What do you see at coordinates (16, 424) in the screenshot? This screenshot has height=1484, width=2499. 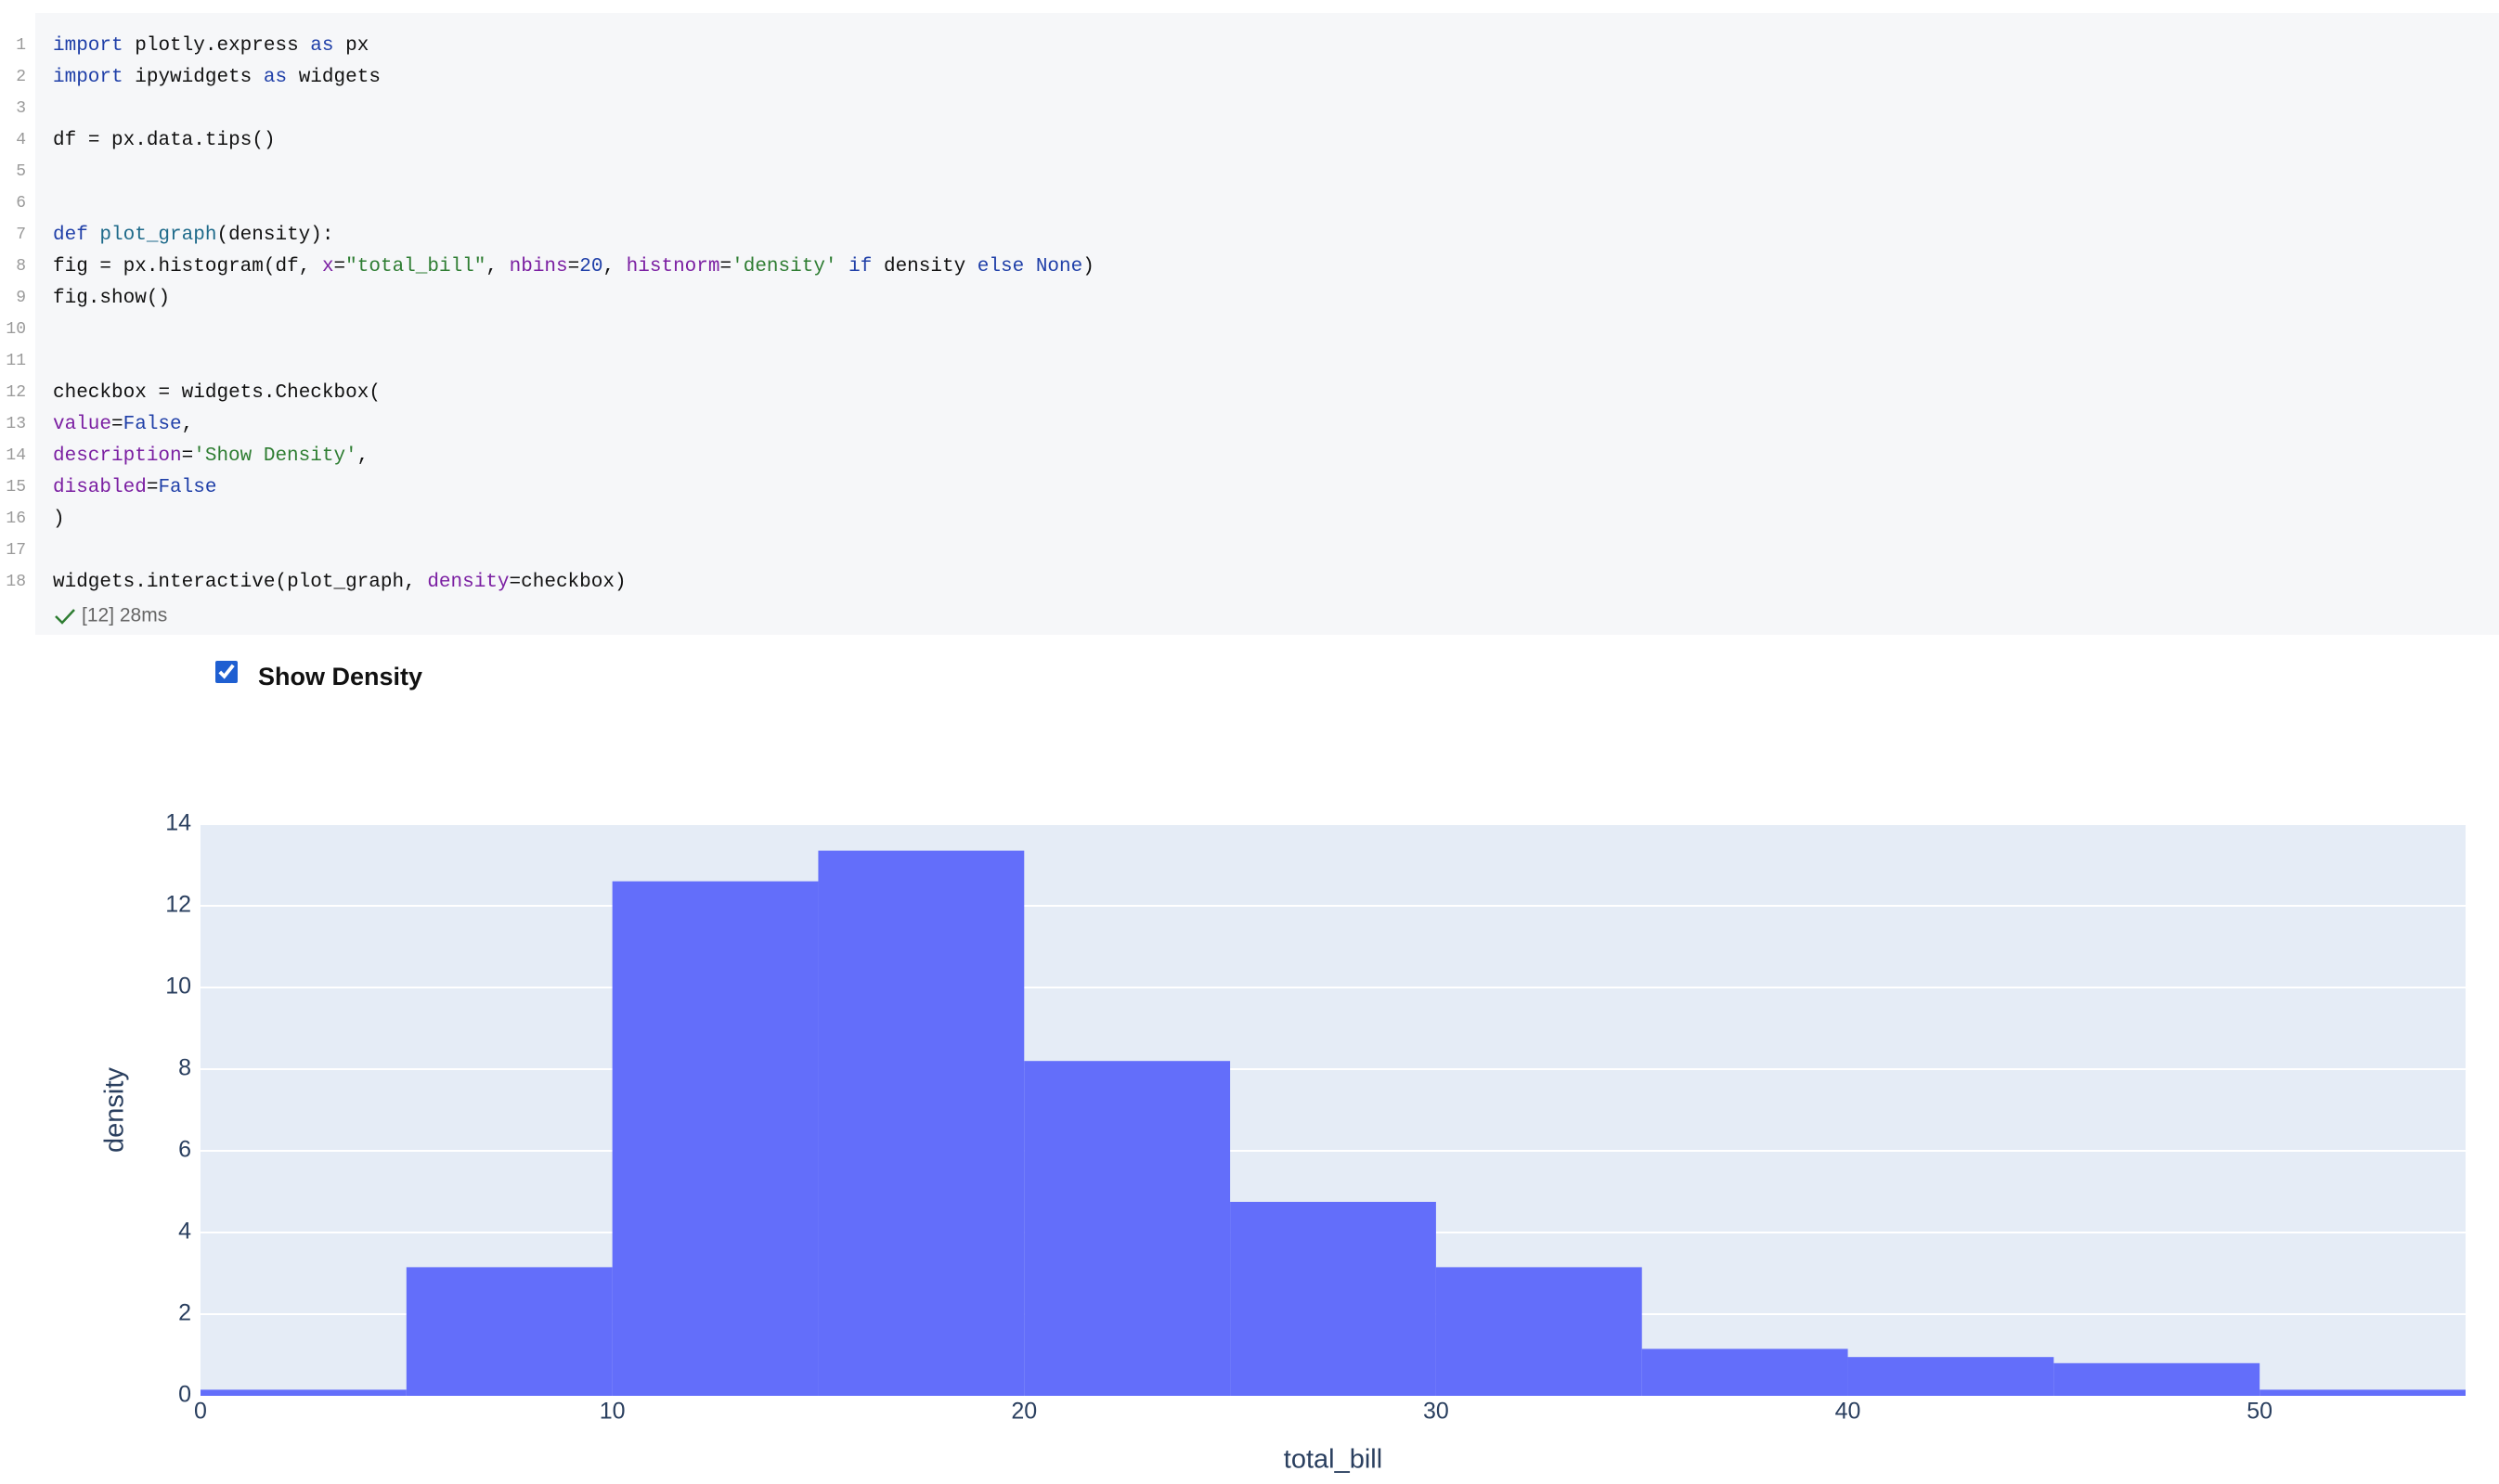 I see `line-number: 13` at bounding box center [16, 424].